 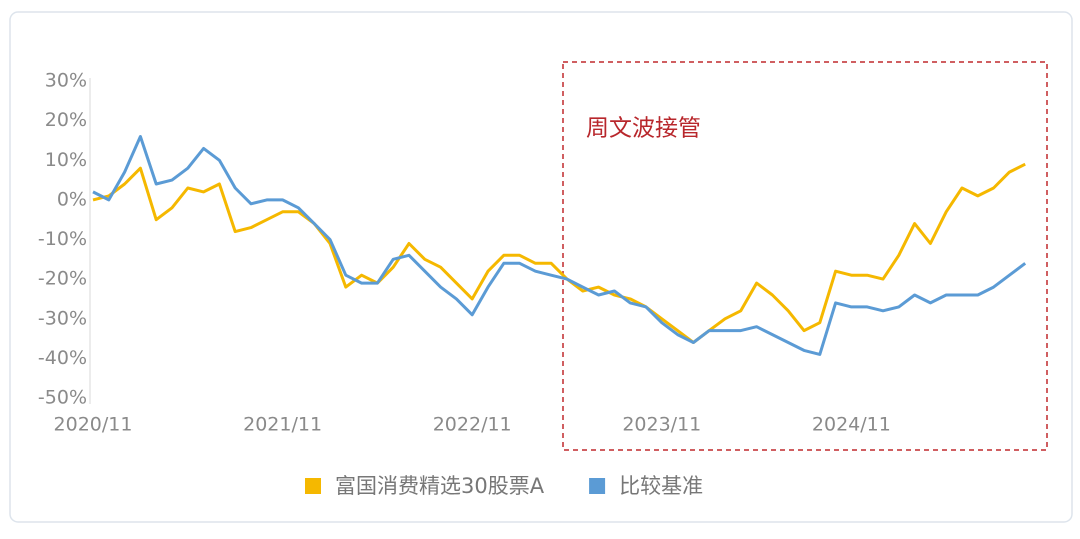 I want to click on y-tick-label: -40%, so click(x=62, y=358).